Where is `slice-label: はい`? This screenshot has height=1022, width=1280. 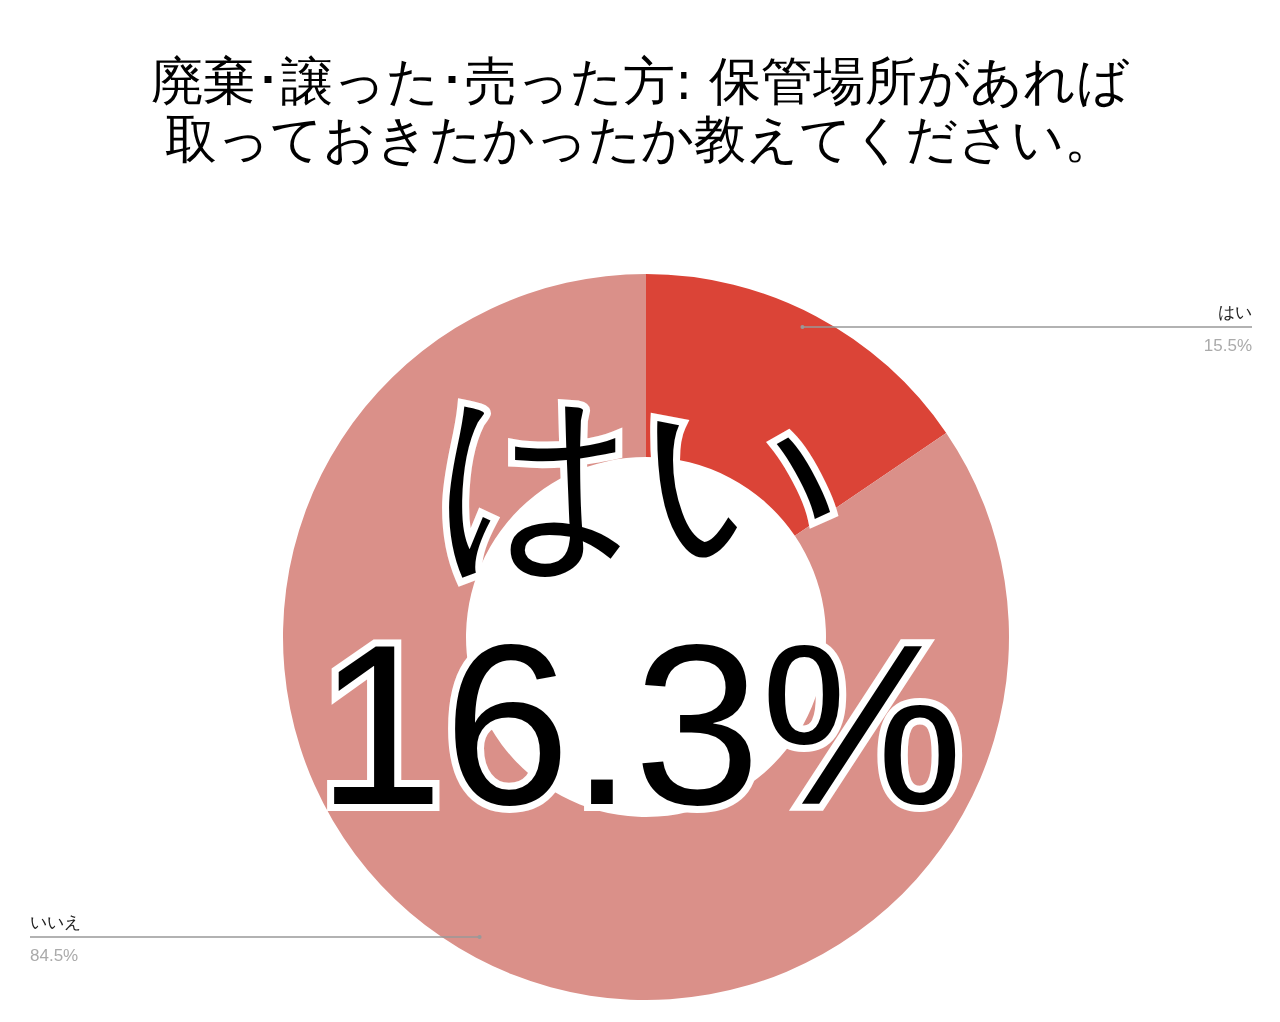
slice-label: はい is located at coordinates (1235, 312).